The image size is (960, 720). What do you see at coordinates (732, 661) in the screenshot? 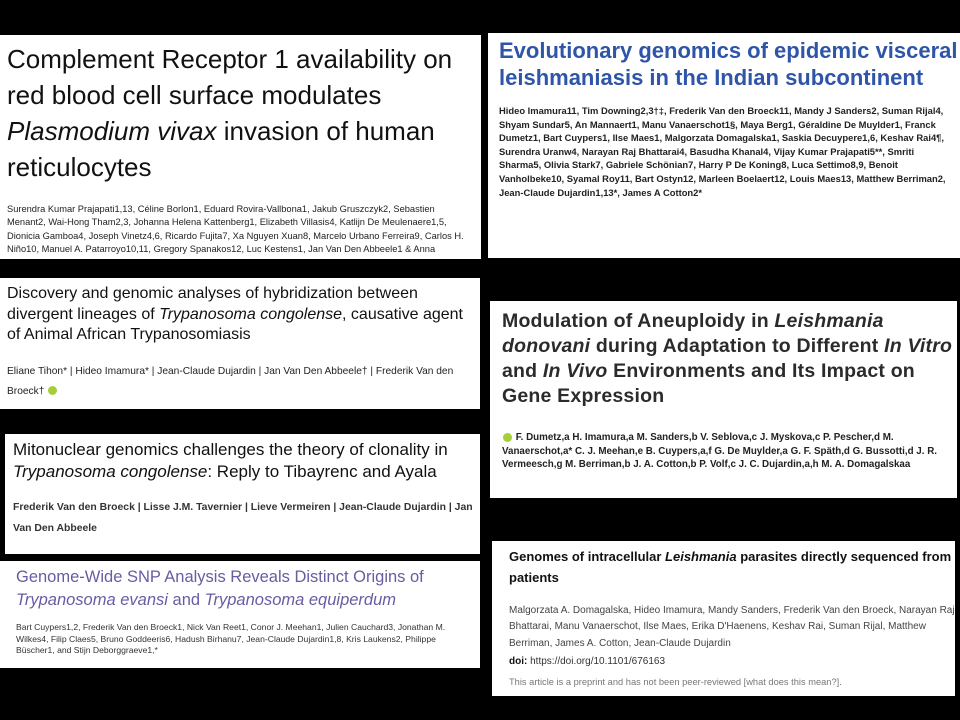
I see `doi-line: doi: https://doi.org/10.1101/676163` at bounding box center [732, 661].